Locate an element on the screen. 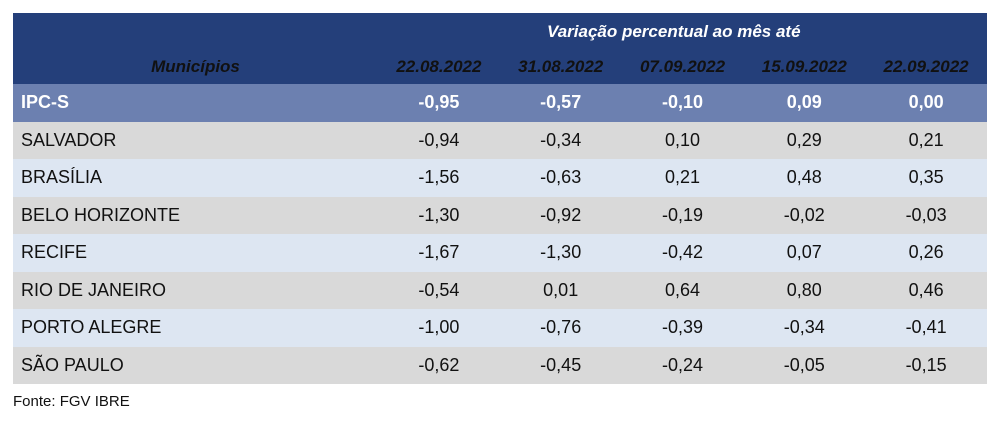 This screenshot has width=1000, height=431. table-row-ipc-s: IPC-S -0,95 -0,57 -0,10 0,09 0,00 is located at coordinates (500, 103).